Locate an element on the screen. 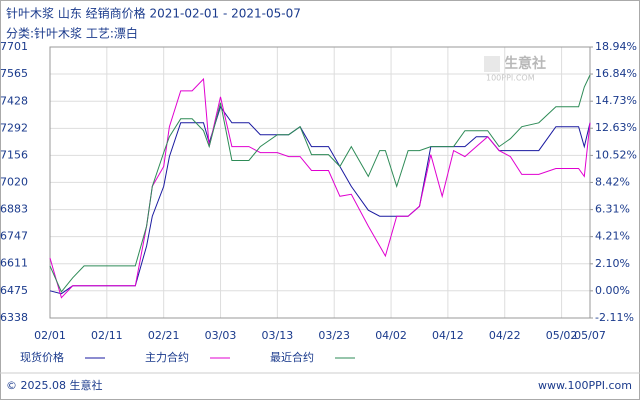  y-tick-label: 6611 is located at coordinates (14, 263).